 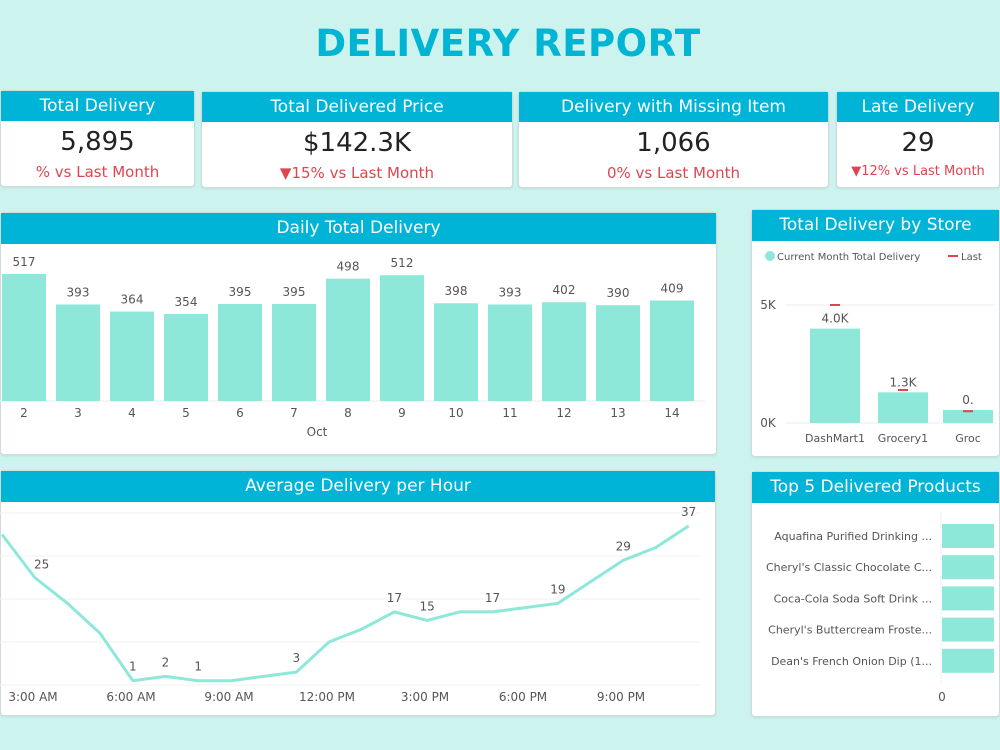 What do you see at coordinates (923, 171) in the screenshot?
I see `kpi-delta: 12% vs Last Month` at bounding box center [923, 171].